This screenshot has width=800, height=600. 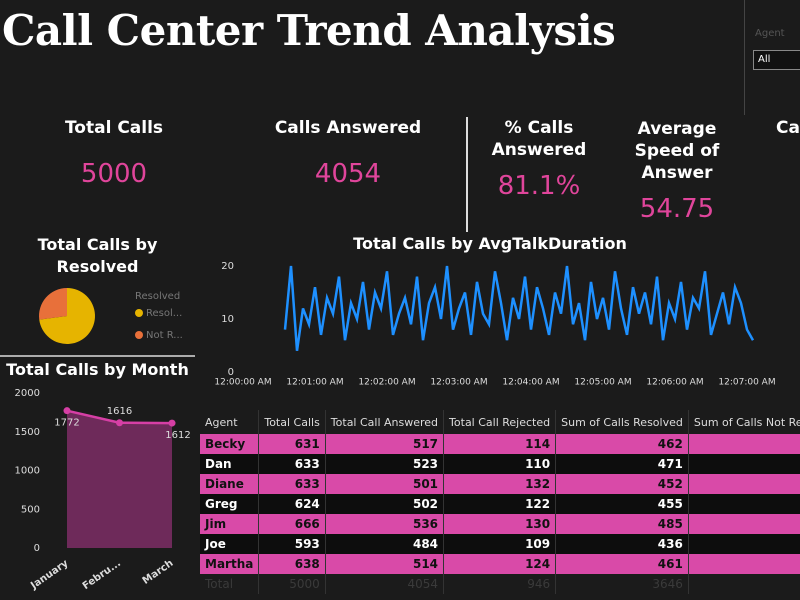 What do you see at coordinates (230, 464) in the screenshot?
I see `table-cell: Dan` at bounding box center [230, 464].